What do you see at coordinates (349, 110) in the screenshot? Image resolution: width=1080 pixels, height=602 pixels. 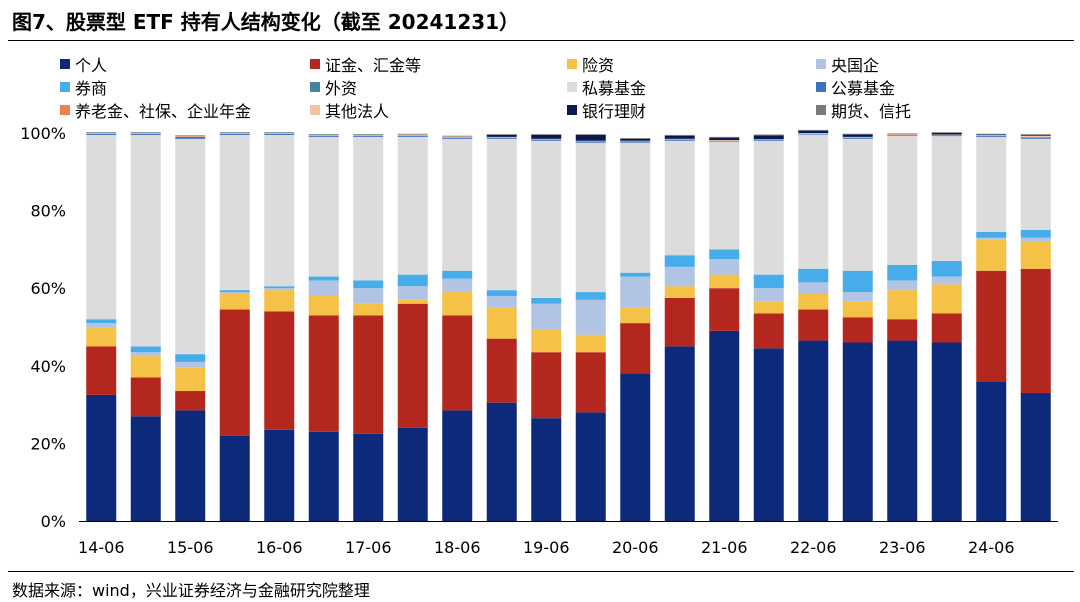 I see `legend-item: 其他法人` at bounding box center [349, 110].